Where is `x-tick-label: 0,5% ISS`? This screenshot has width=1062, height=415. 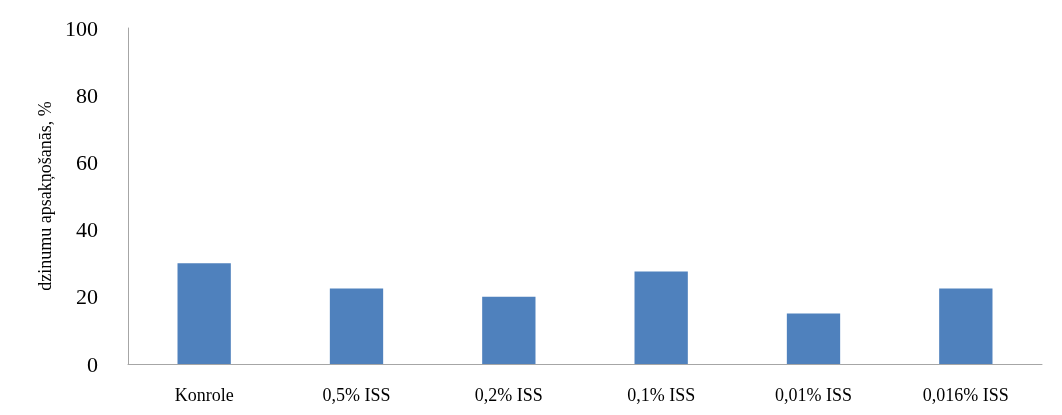
x-tick-label: 0,5% ISS is located at coordinates (356, 395).